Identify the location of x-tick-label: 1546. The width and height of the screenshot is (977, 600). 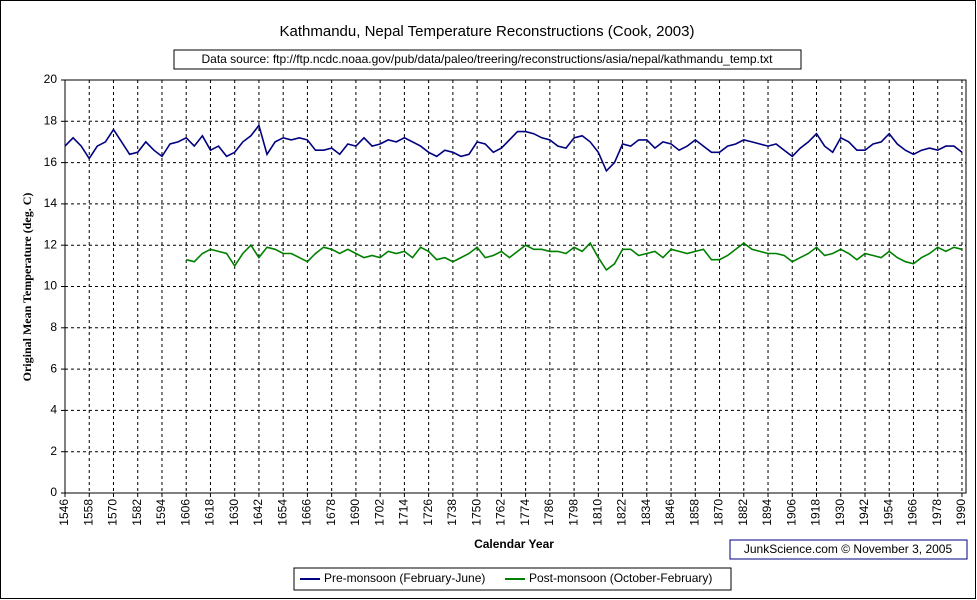
(64, 512).